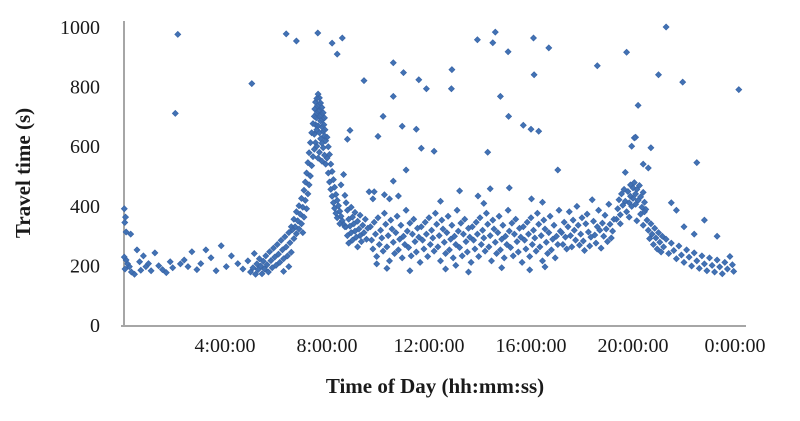 Image resolution: width=800 pixels, height=421 pixels. I want to click on y-tick-label: 0, so click(95, 326).